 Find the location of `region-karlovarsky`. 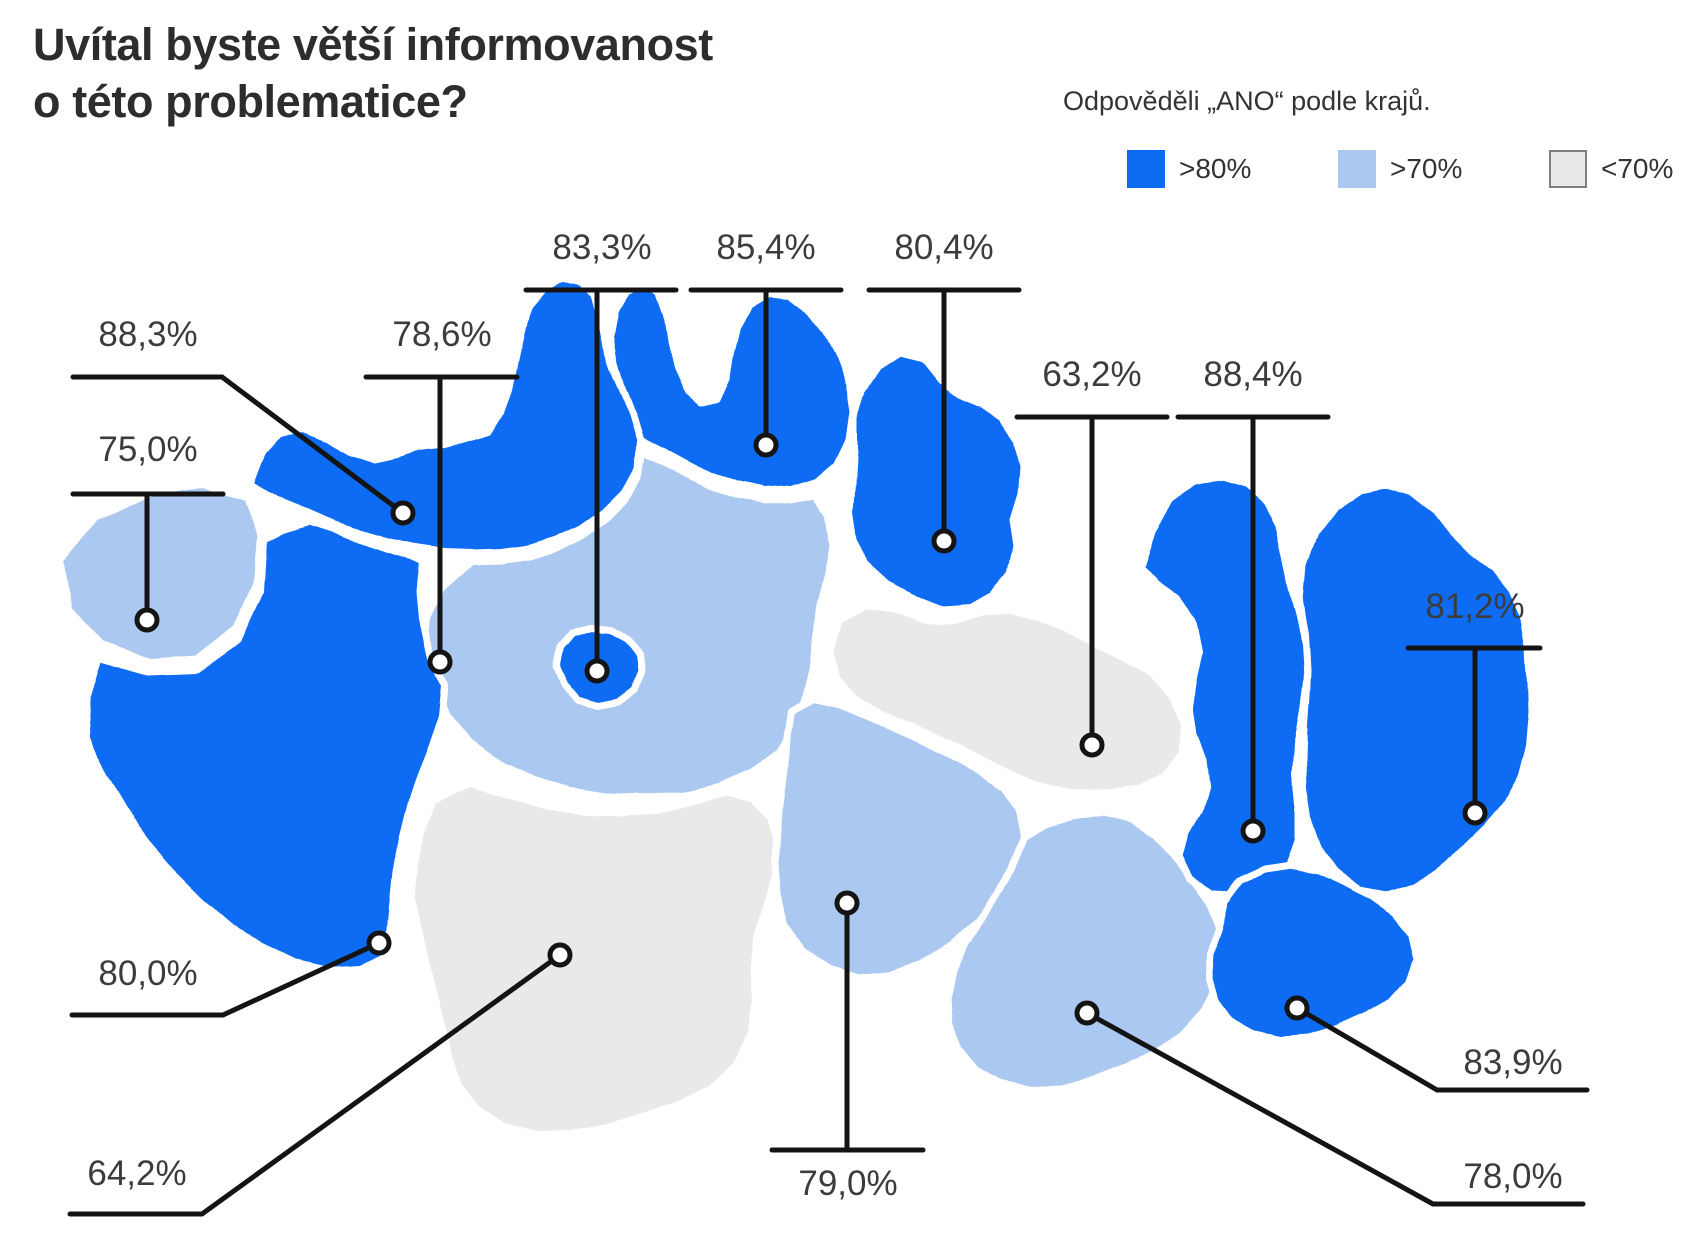

region-karlovarsky is located at coordinates (160, 572).